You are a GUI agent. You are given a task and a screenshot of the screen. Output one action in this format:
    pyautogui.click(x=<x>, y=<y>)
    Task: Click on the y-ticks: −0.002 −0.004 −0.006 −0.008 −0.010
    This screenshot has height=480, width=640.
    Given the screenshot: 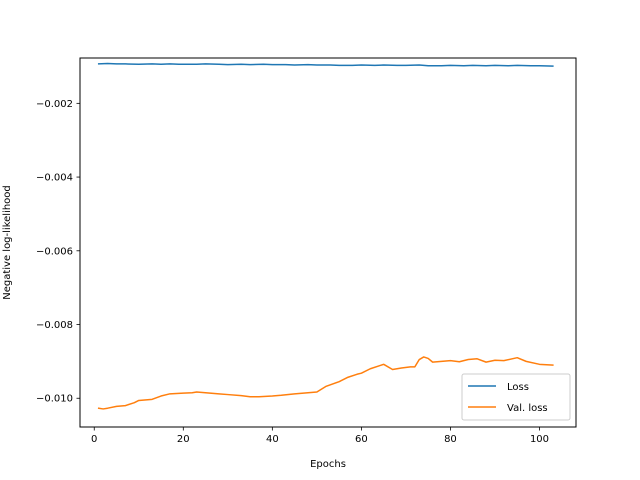 What is the action you would take?
    pyautogui.click(x=58, y=252)
    